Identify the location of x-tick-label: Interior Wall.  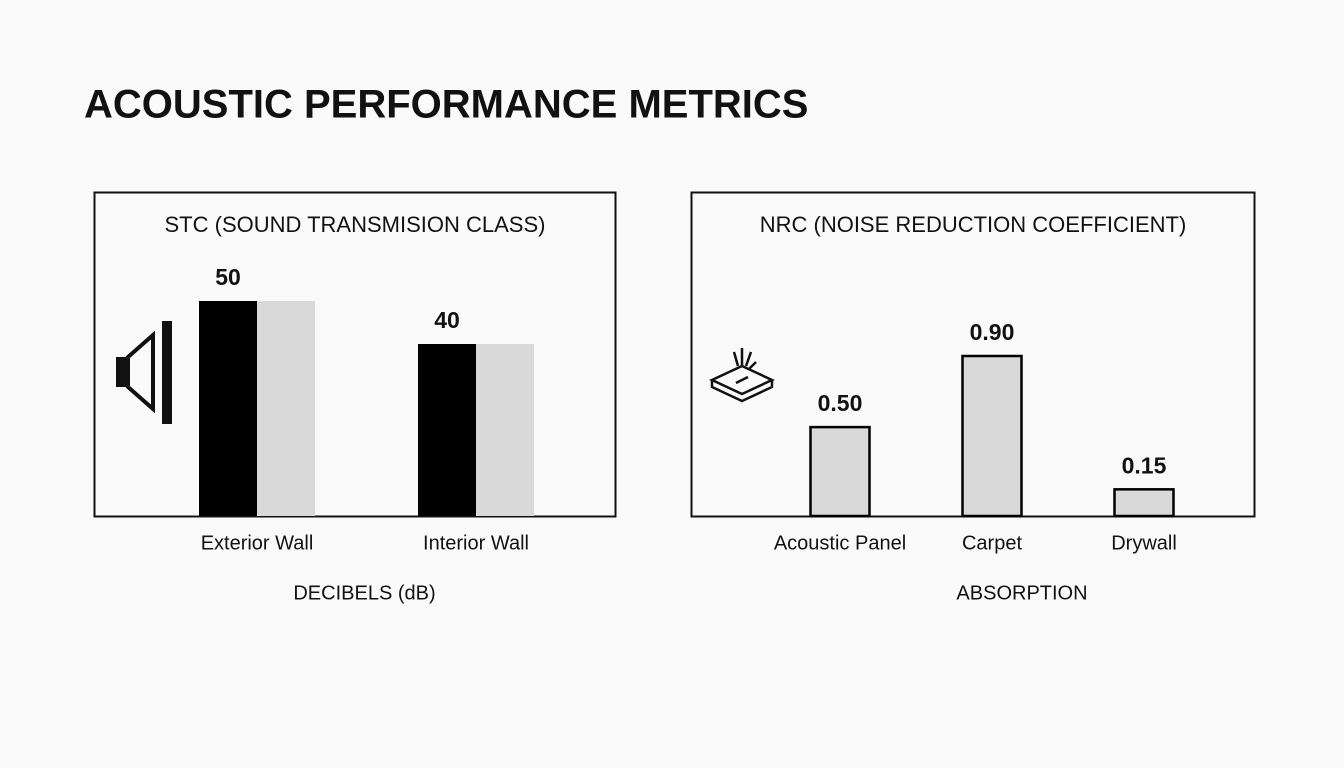
(476, 543).